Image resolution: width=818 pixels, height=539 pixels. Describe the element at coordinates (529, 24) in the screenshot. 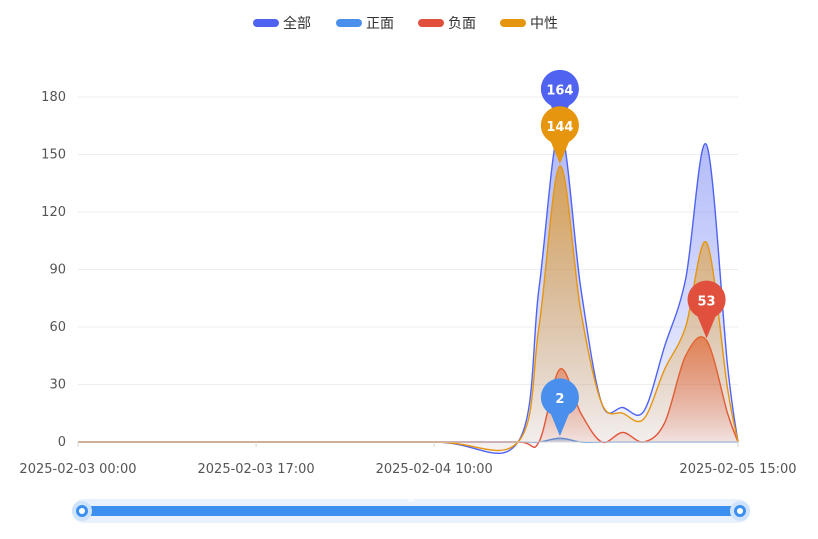

I see `legend-item: 中性` at that location.